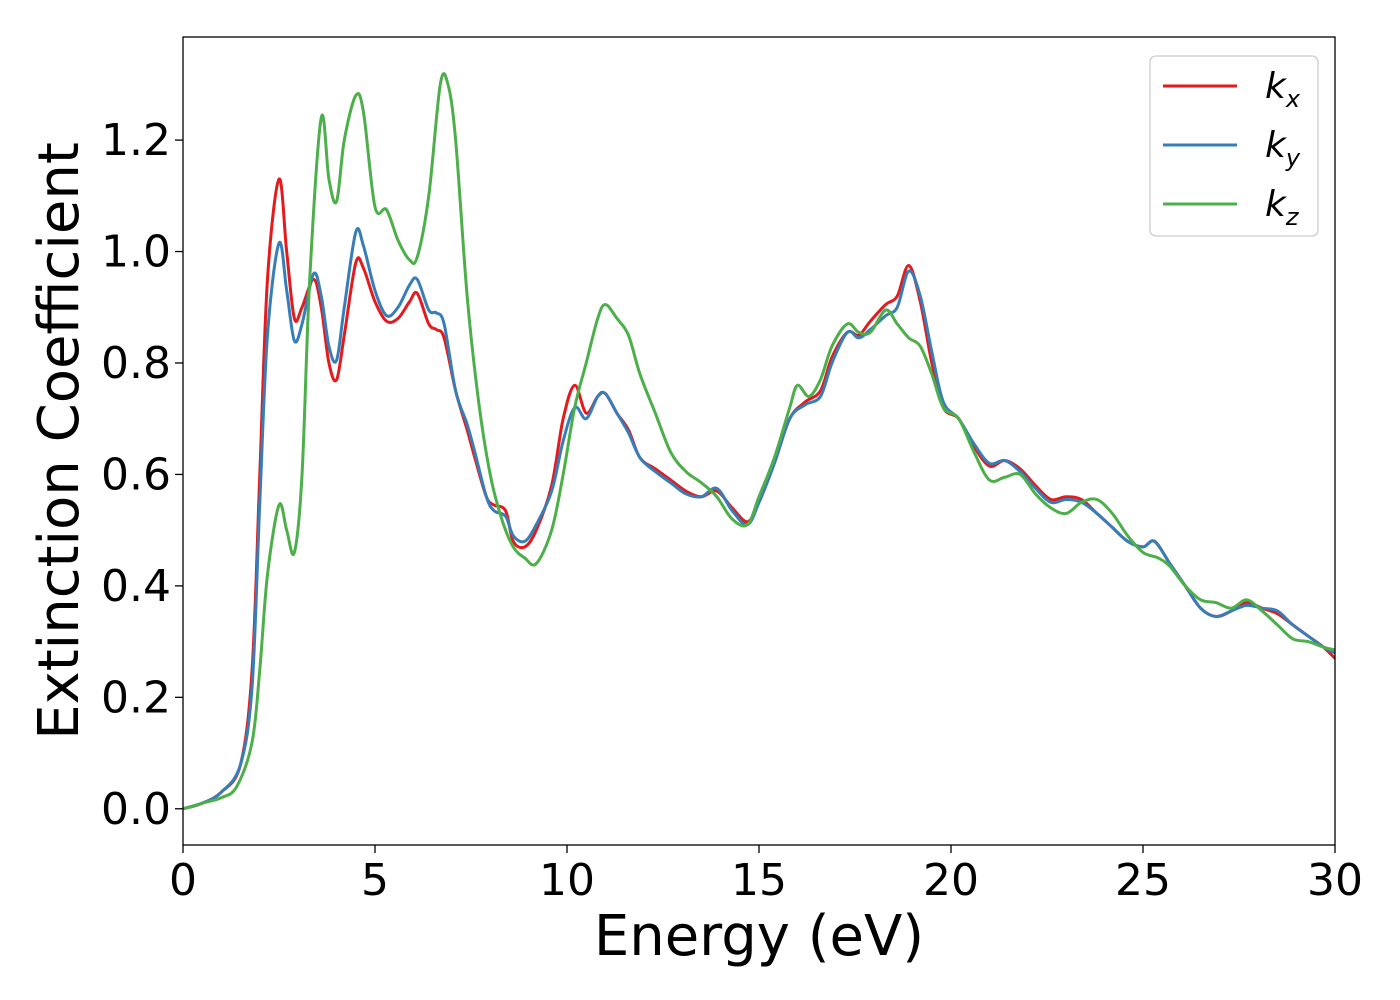  Describe the element at coordinates (759, 880) in the screenshot. I see `x-tick-label: 15` at that location.